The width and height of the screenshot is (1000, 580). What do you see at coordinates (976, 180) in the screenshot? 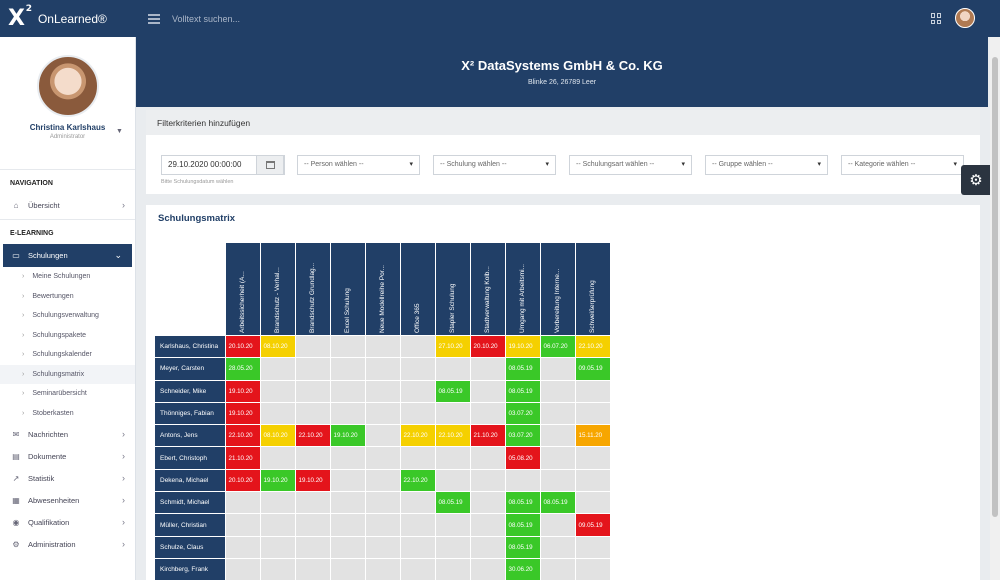
I see `settings-gear-button: ⚙` at bounding box center [976, 180].